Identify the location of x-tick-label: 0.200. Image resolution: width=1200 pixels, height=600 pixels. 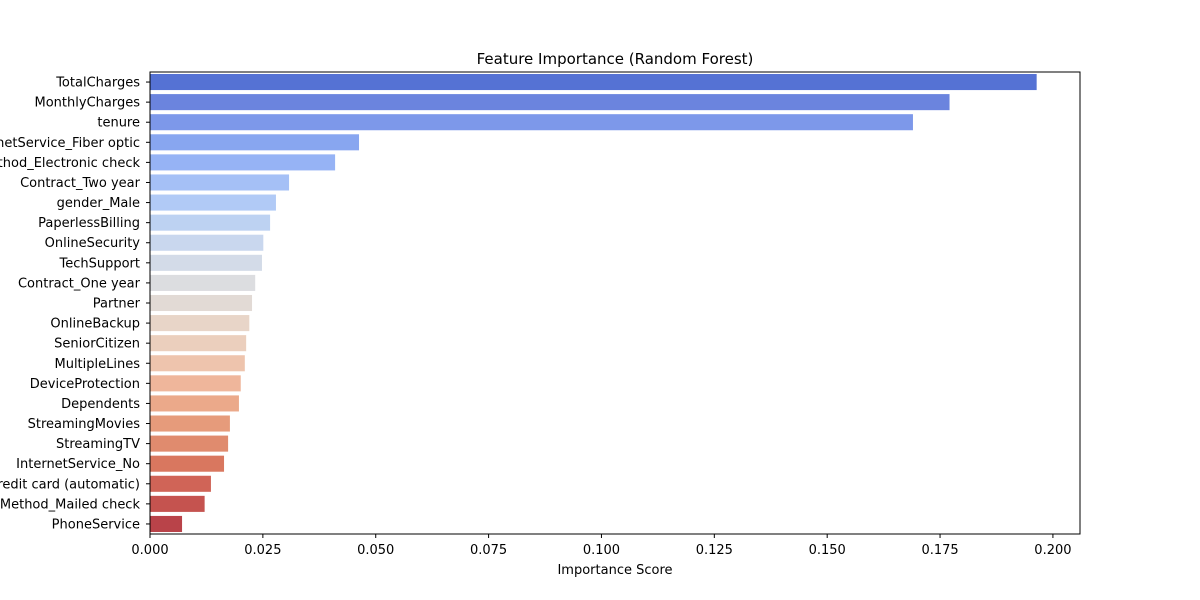
(1052, 550).